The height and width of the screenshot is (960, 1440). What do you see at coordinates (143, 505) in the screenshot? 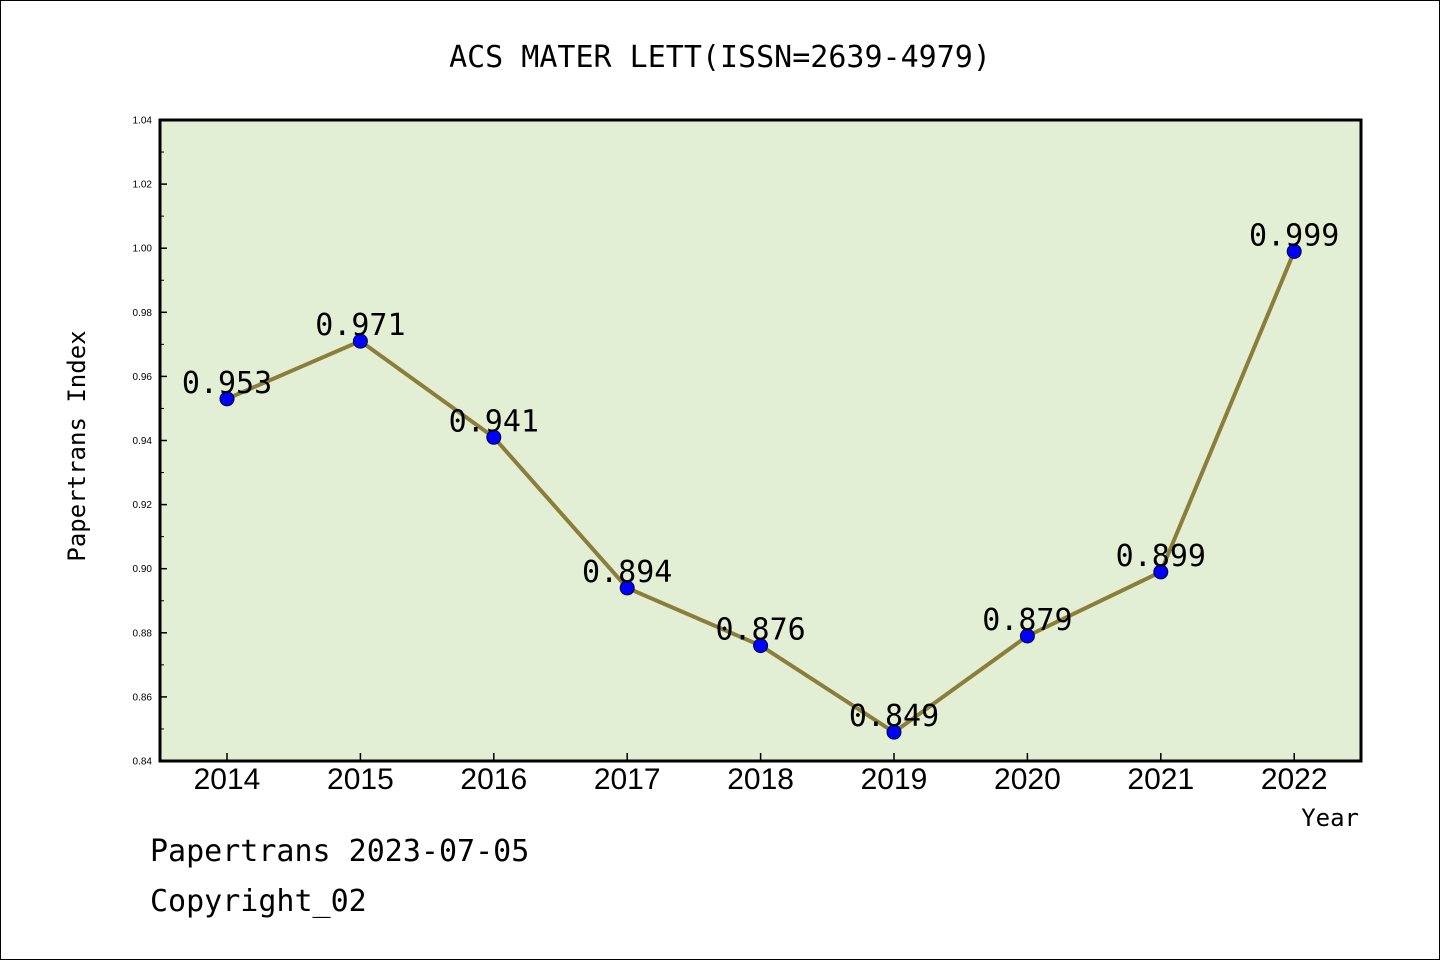
I see `y-tick-label: 0.92` at bounding box center [143, 505].